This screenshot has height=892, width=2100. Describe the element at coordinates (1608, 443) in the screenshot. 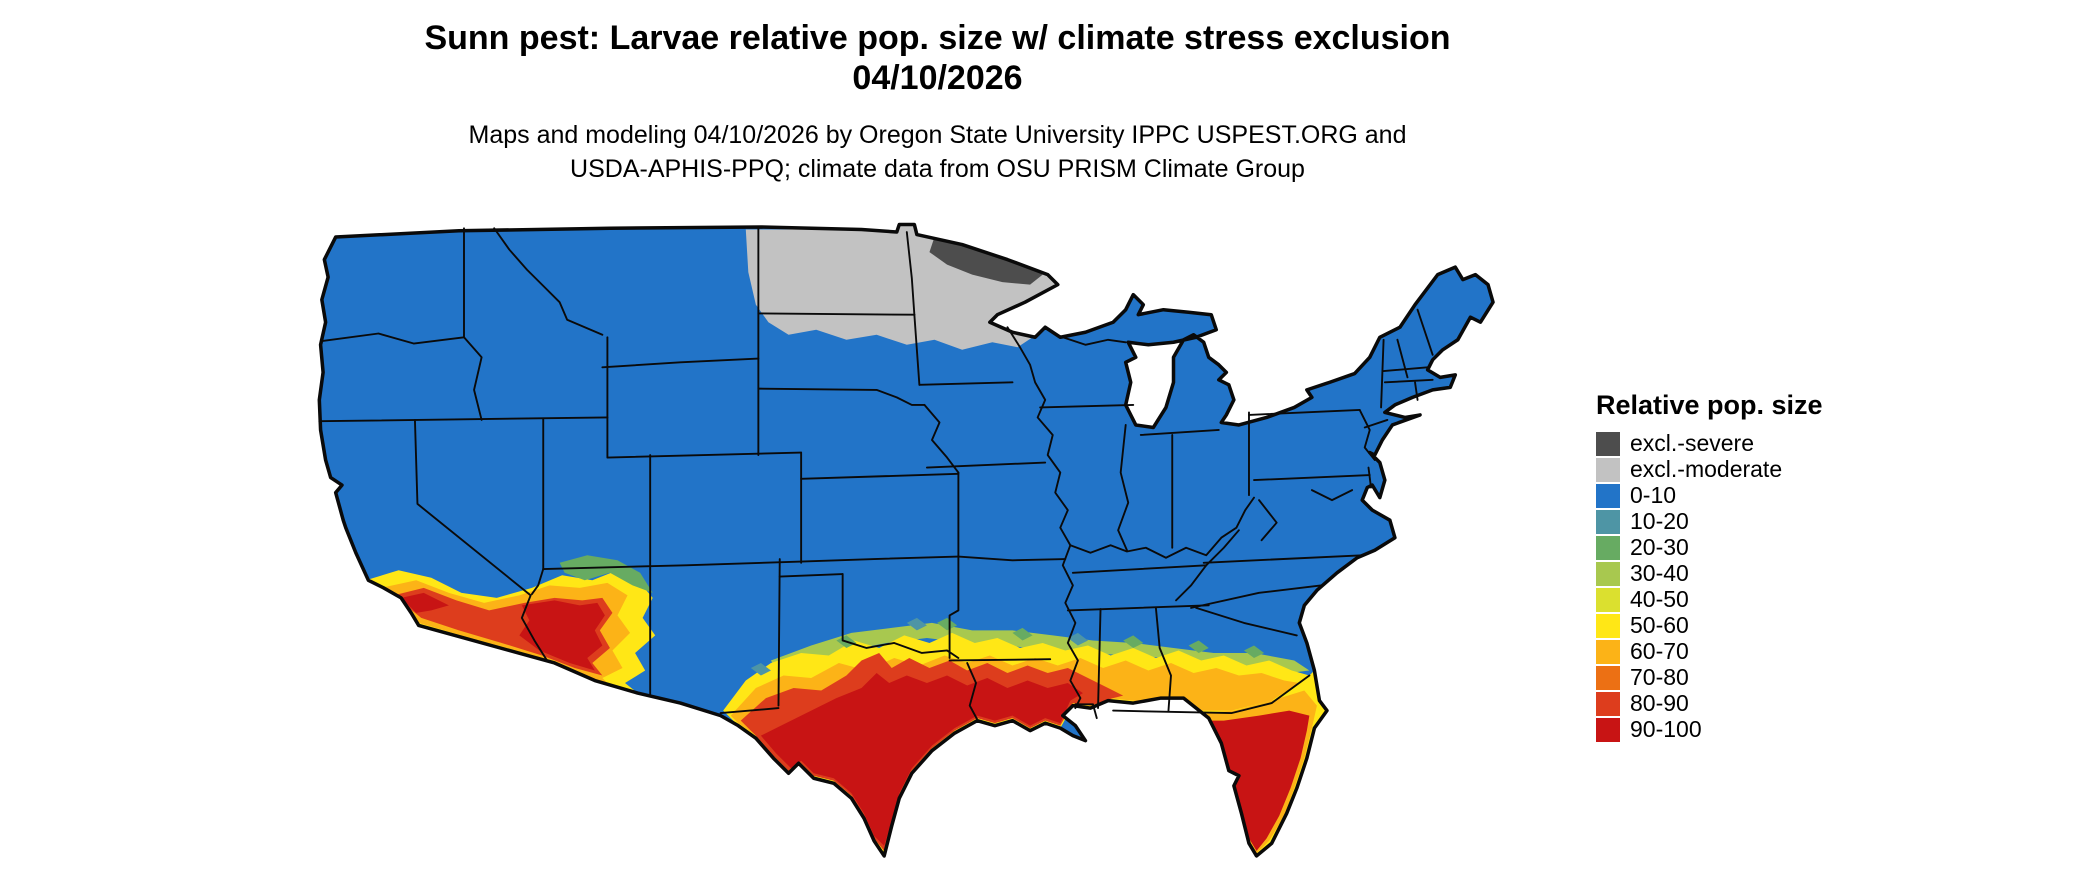

I see `legend-swatch-excl-severe` at that location.